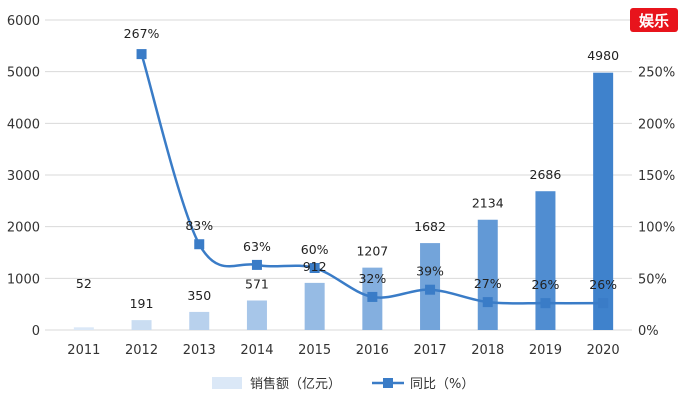  I want to click on x-tick-label: 2014, so click(256, 350).